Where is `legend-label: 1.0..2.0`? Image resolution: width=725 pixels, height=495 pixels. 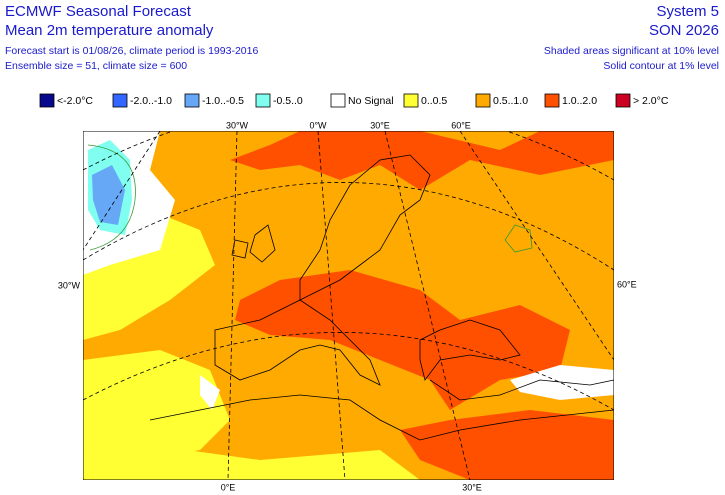
legend-label: 1.0..2.0 is located at coordinates (579, 101).